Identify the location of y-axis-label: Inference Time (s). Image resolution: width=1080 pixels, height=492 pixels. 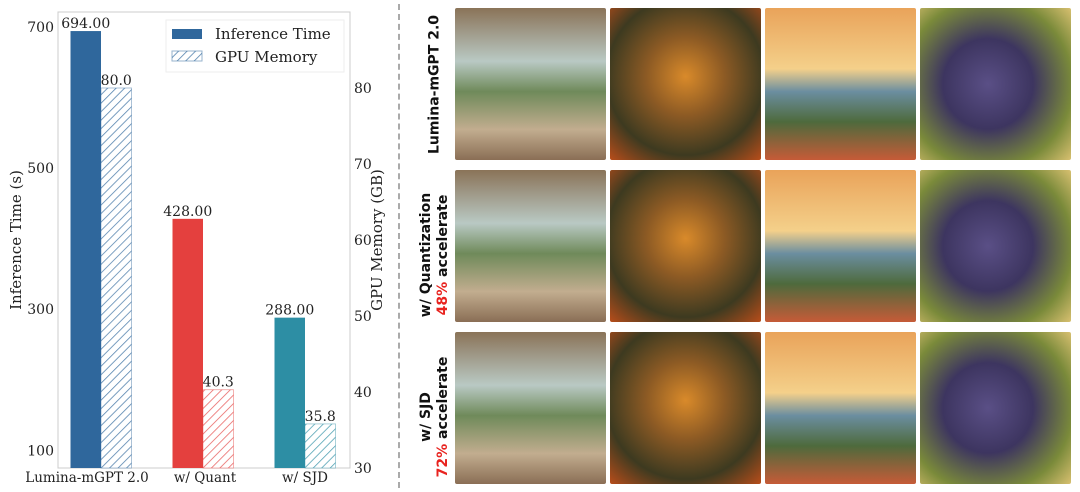
(16, 240).